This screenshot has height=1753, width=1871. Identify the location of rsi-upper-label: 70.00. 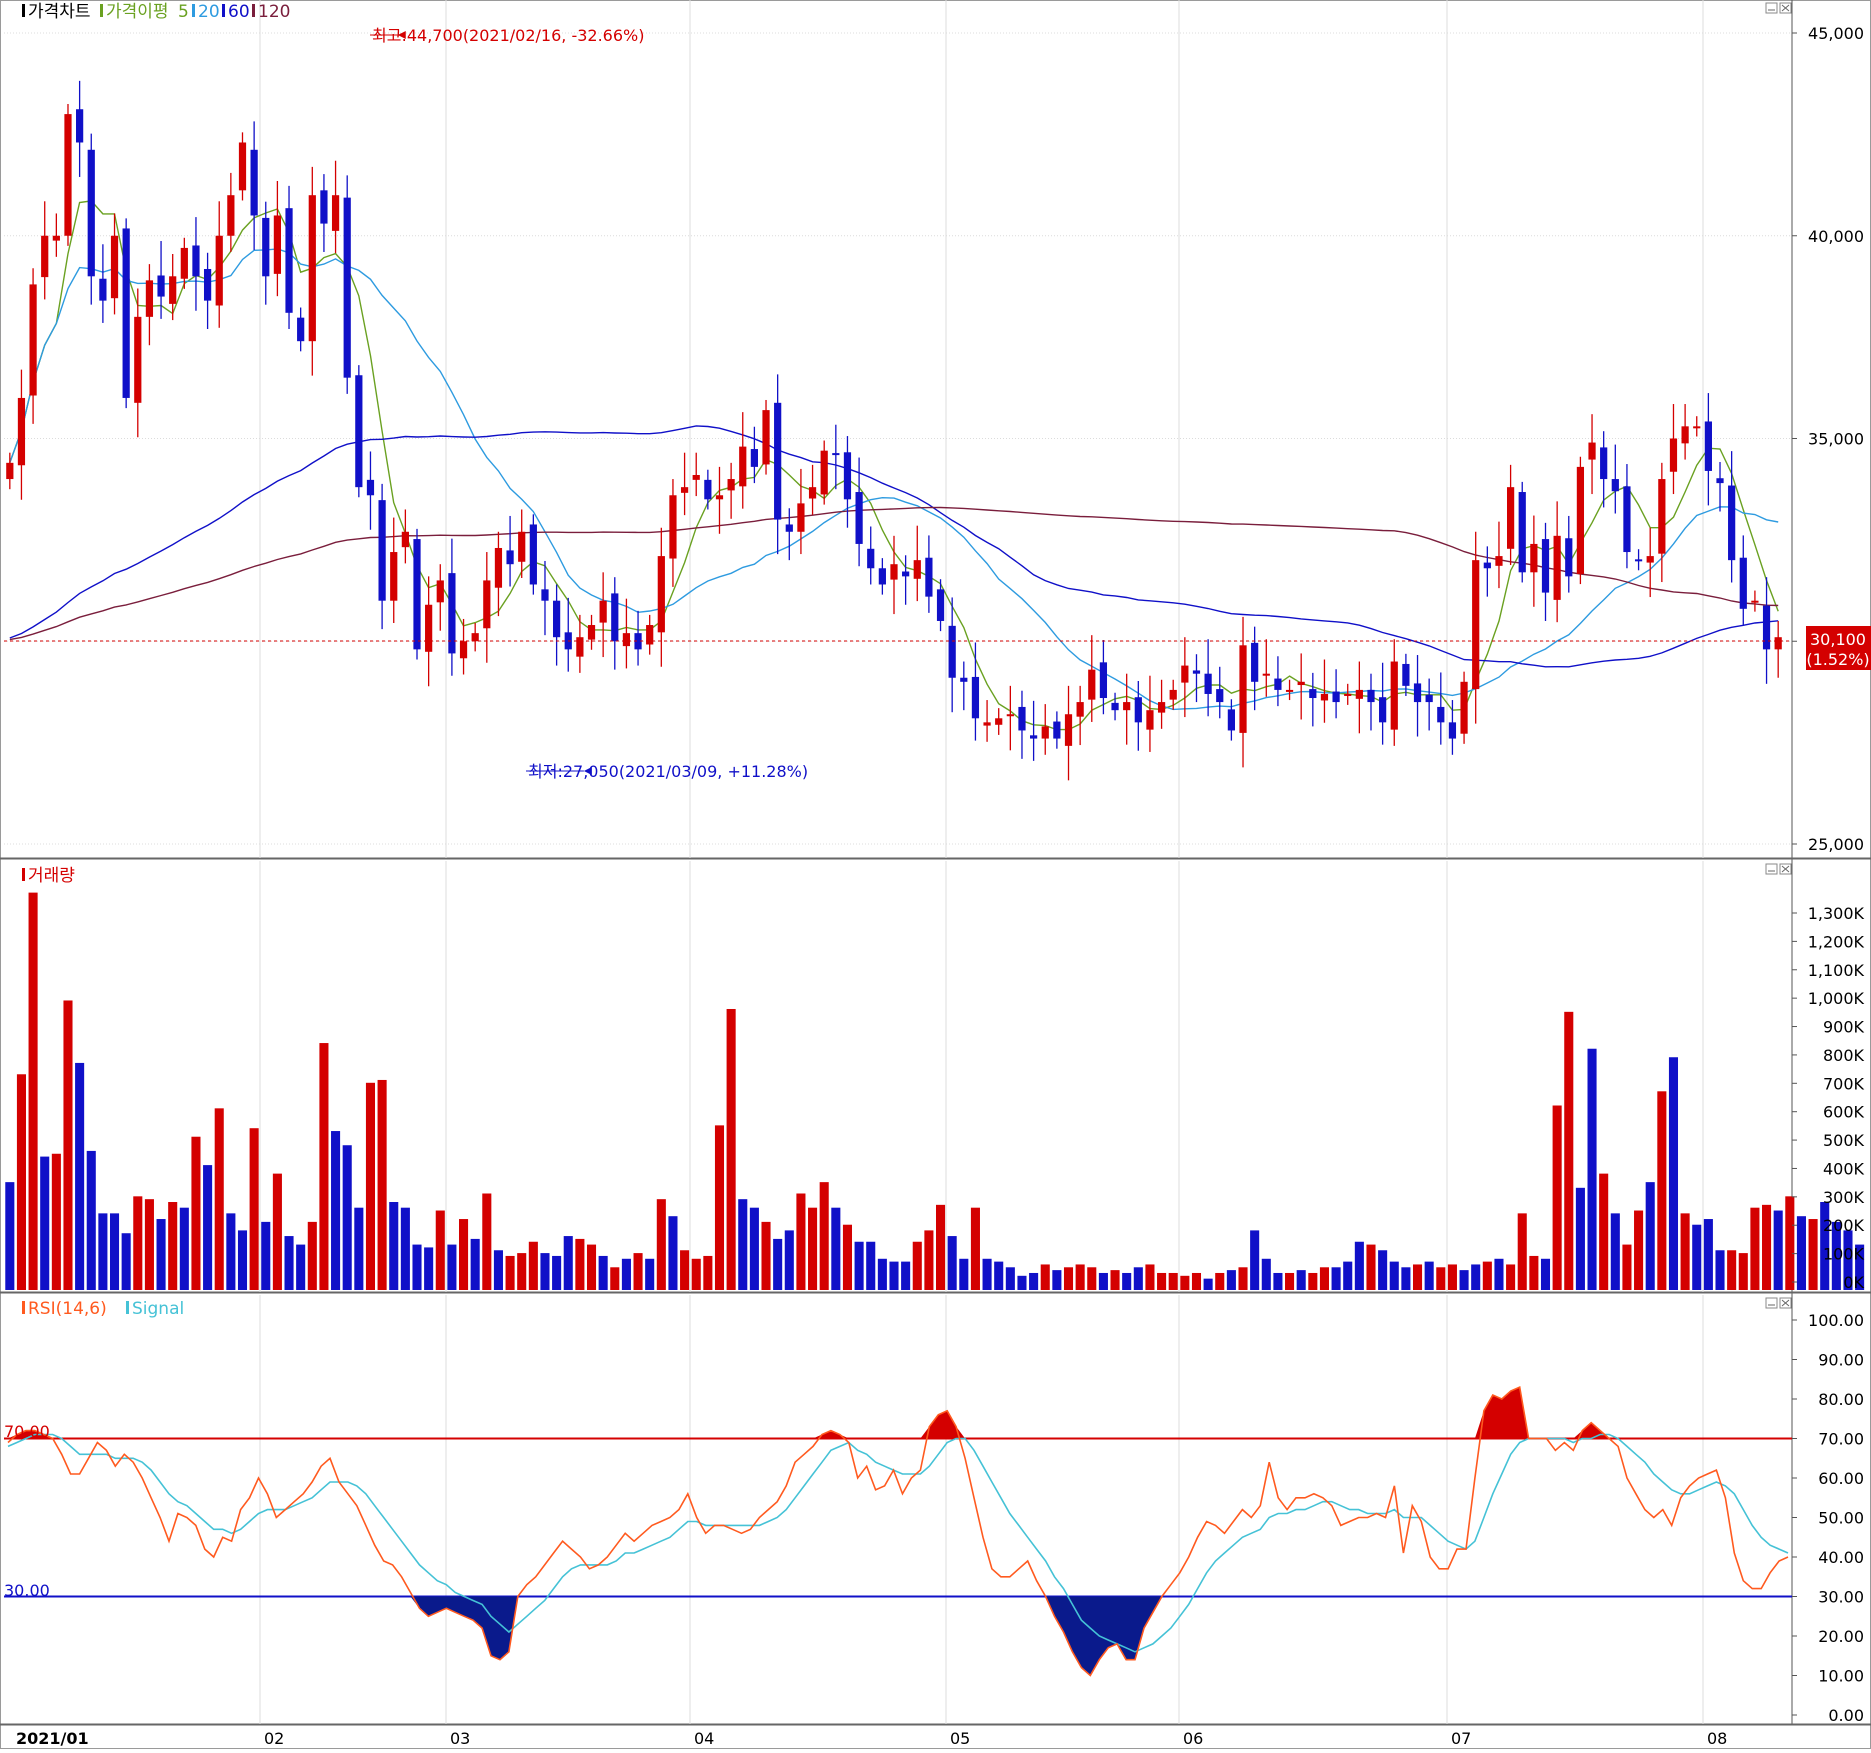
(27, 1431).